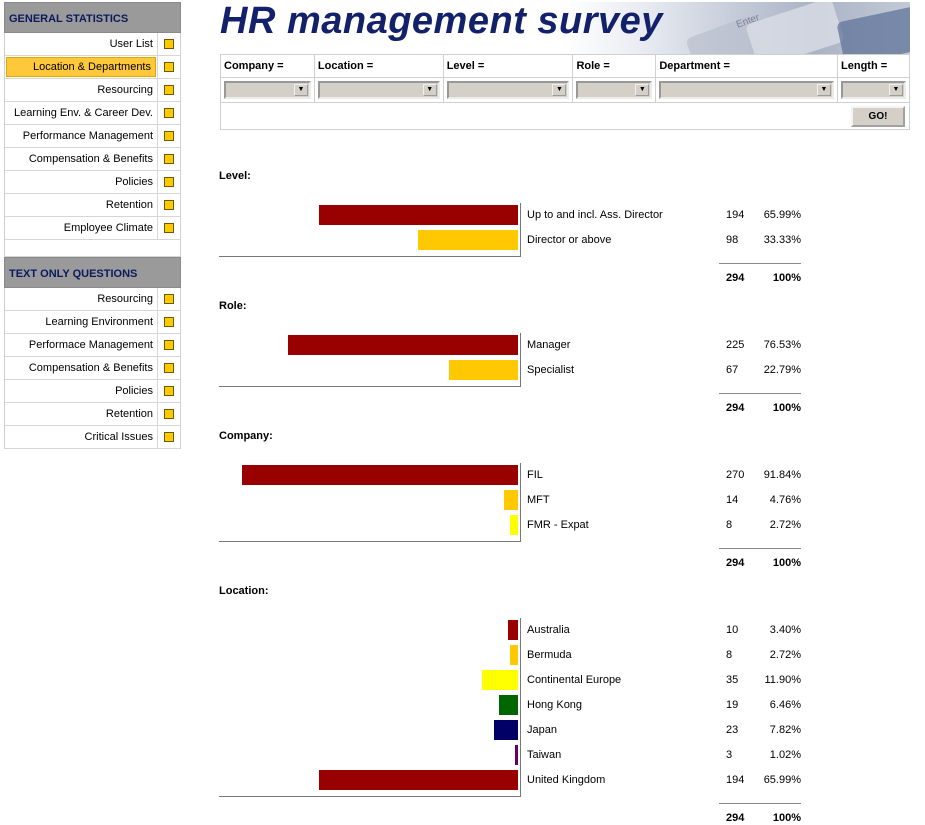 The height and width of the screenshot is (825, 925). What do you see at coordinates (92, 322) in the screenshot?
I see `sidebar-text-item-learning-environment: Learning Environment` at bounding box center [92, 322].